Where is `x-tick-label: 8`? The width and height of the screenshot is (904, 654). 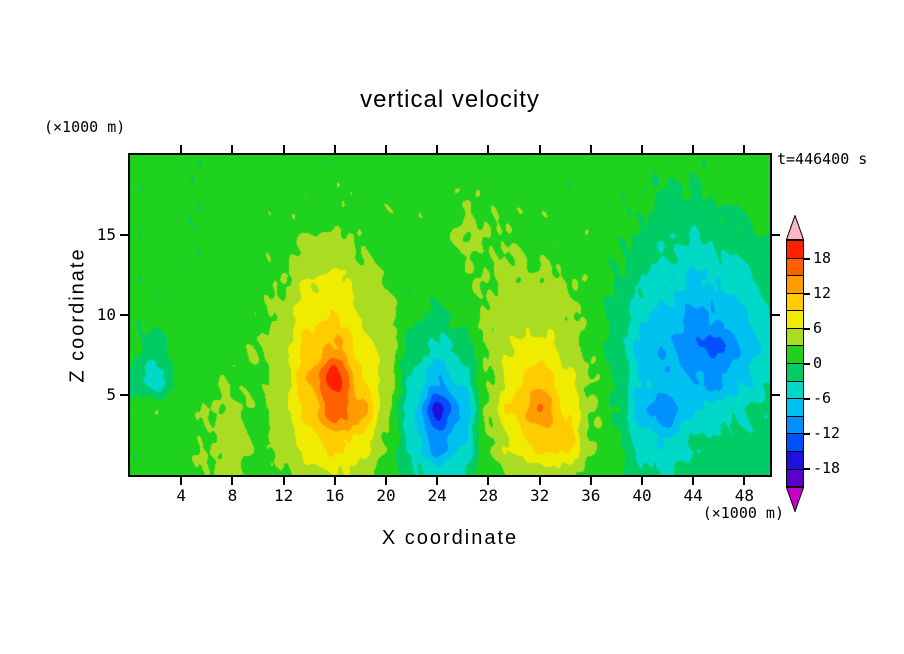
x-tick-label: 8 is located at coordinates (232, 495).